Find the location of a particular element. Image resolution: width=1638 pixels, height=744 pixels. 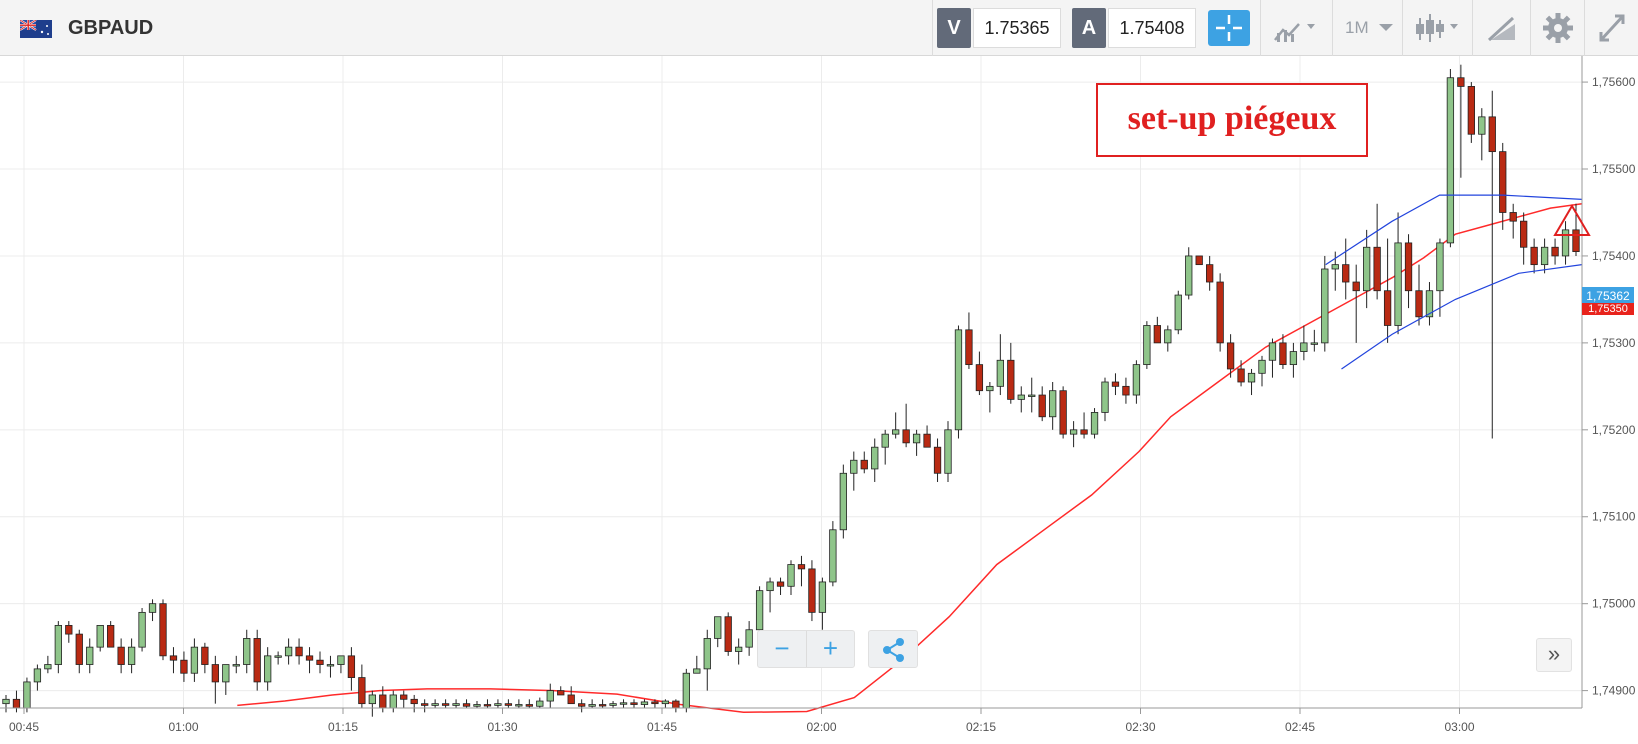

x-tick-label: 02:00 is located at coordinates (821, 727).